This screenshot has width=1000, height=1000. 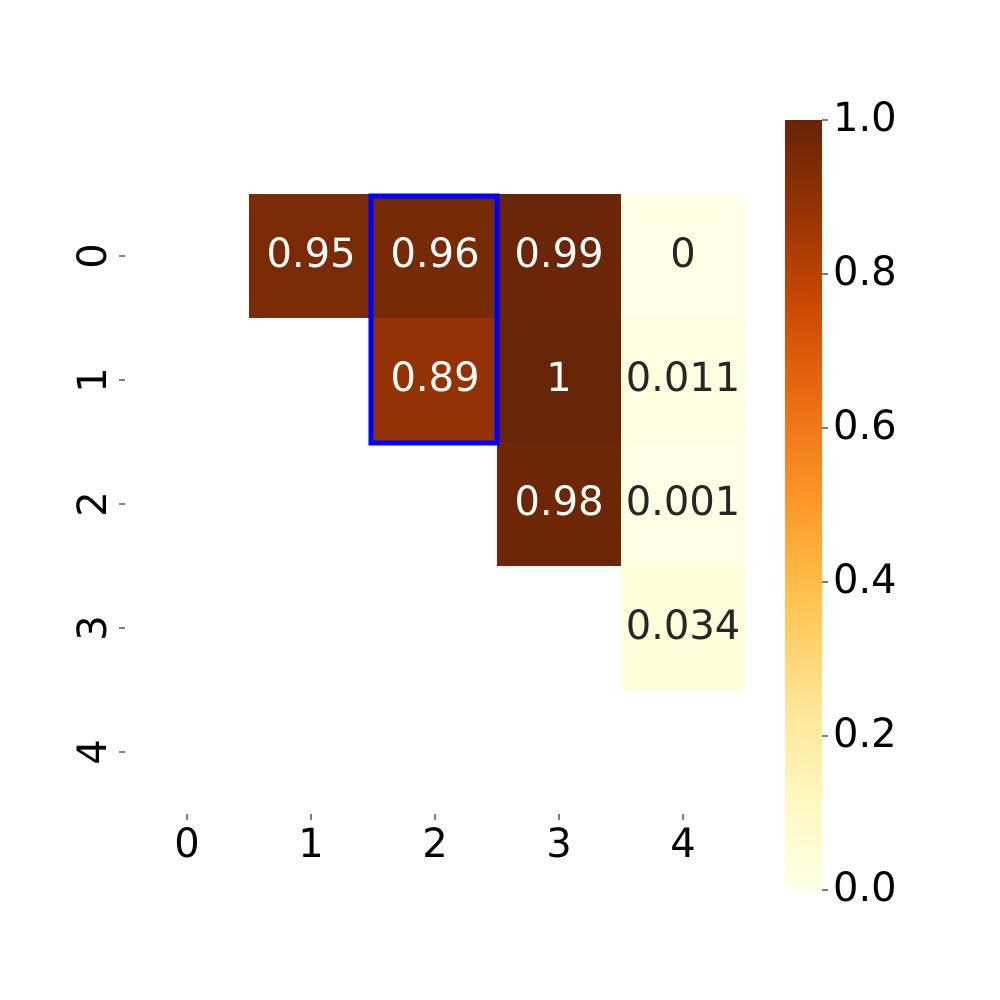 I want to click on cell-label: 0.98, so click(x=558, y=502).